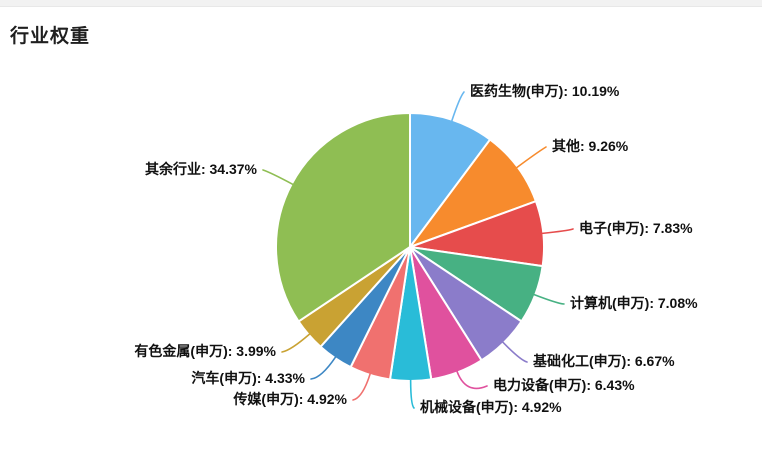 The image size is (762, 463). I want to click on pie-label-6: 电力设备(申万): 6.43%, so click(564, 385).